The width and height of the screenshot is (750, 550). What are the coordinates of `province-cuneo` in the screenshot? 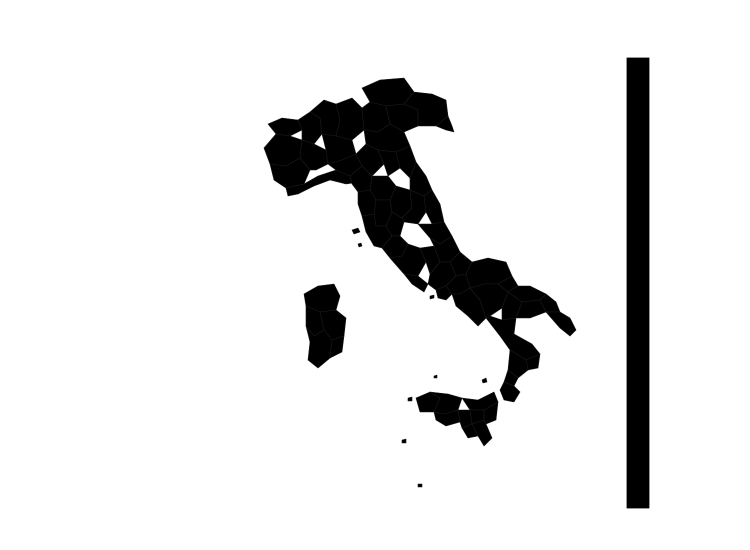 It's located at (290, 173).